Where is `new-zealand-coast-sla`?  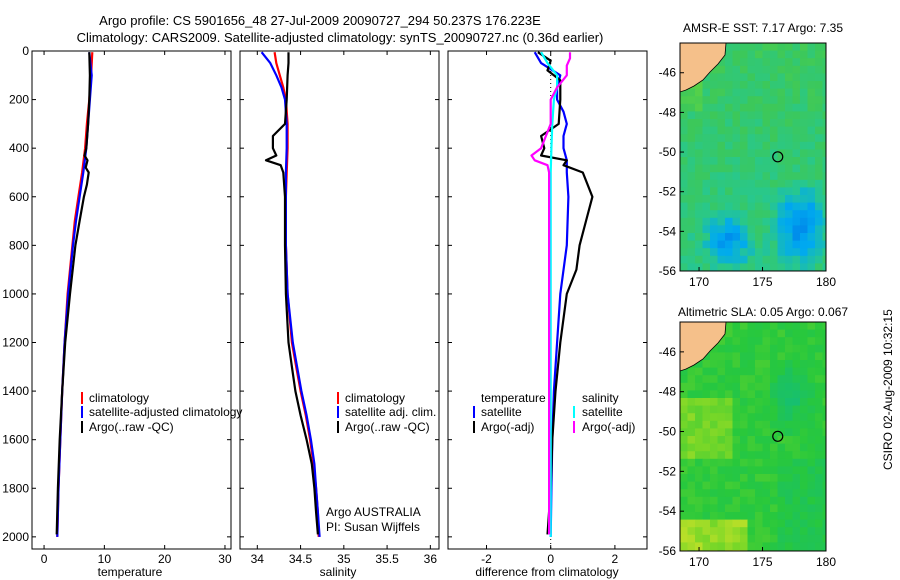
new-zealand-coast-sla is located at coordinates (703, 347).